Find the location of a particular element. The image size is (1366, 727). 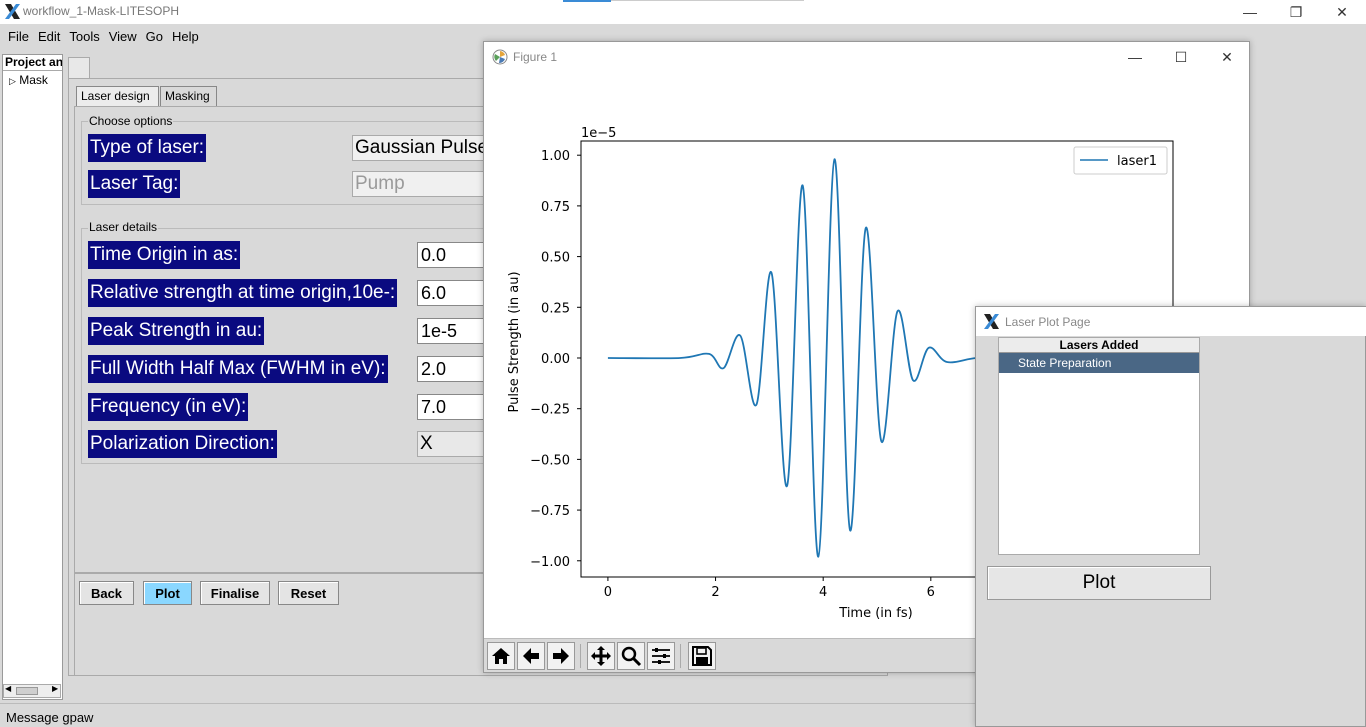

taskbar-highlight is located at coordinates (587, 1).